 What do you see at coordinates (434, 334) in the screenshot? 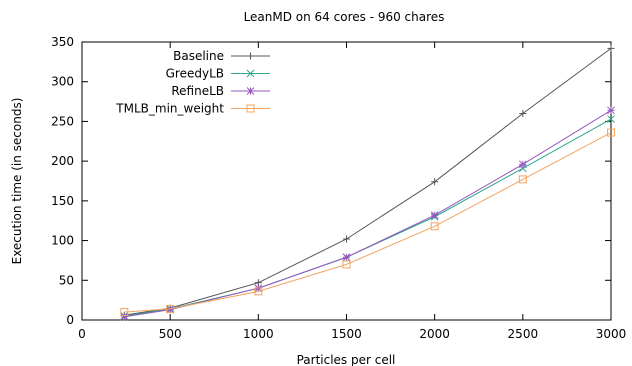
I see `x-tick-label: 2000` at bounding box center [434, 334].